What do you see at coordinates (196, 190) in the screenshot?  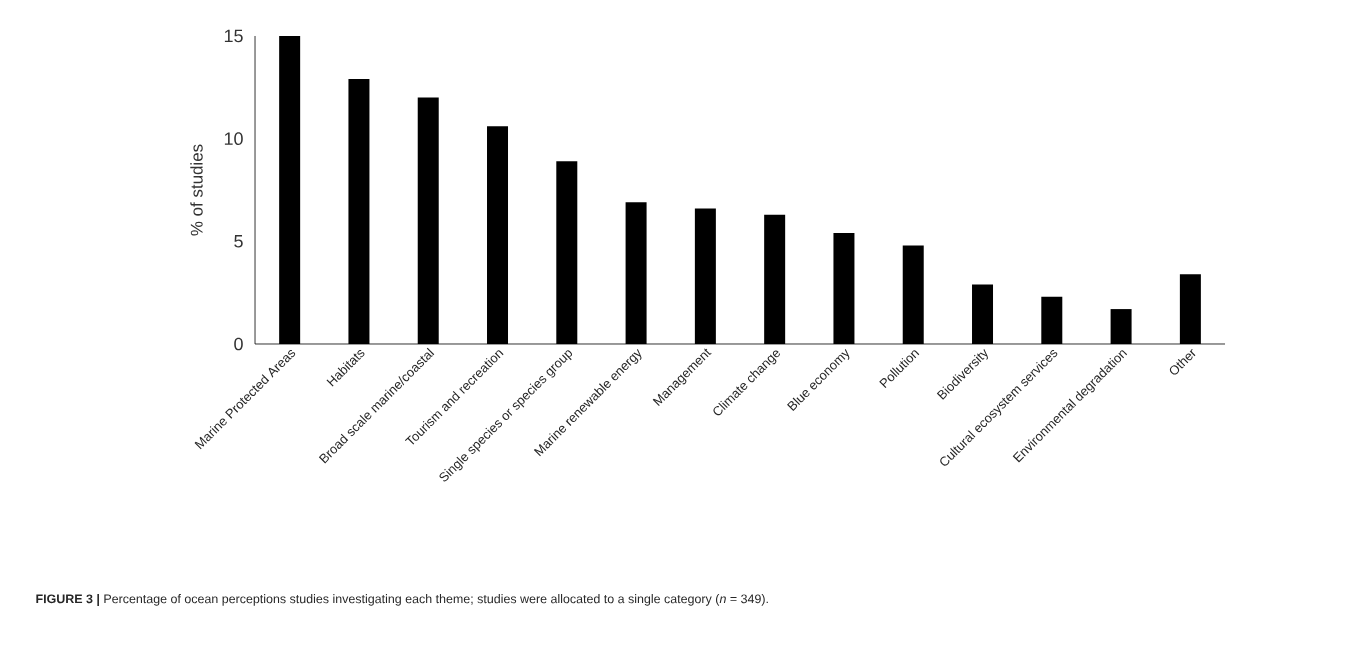 I see `y-axis-title: % of studies` at bounding box center [196, 190].